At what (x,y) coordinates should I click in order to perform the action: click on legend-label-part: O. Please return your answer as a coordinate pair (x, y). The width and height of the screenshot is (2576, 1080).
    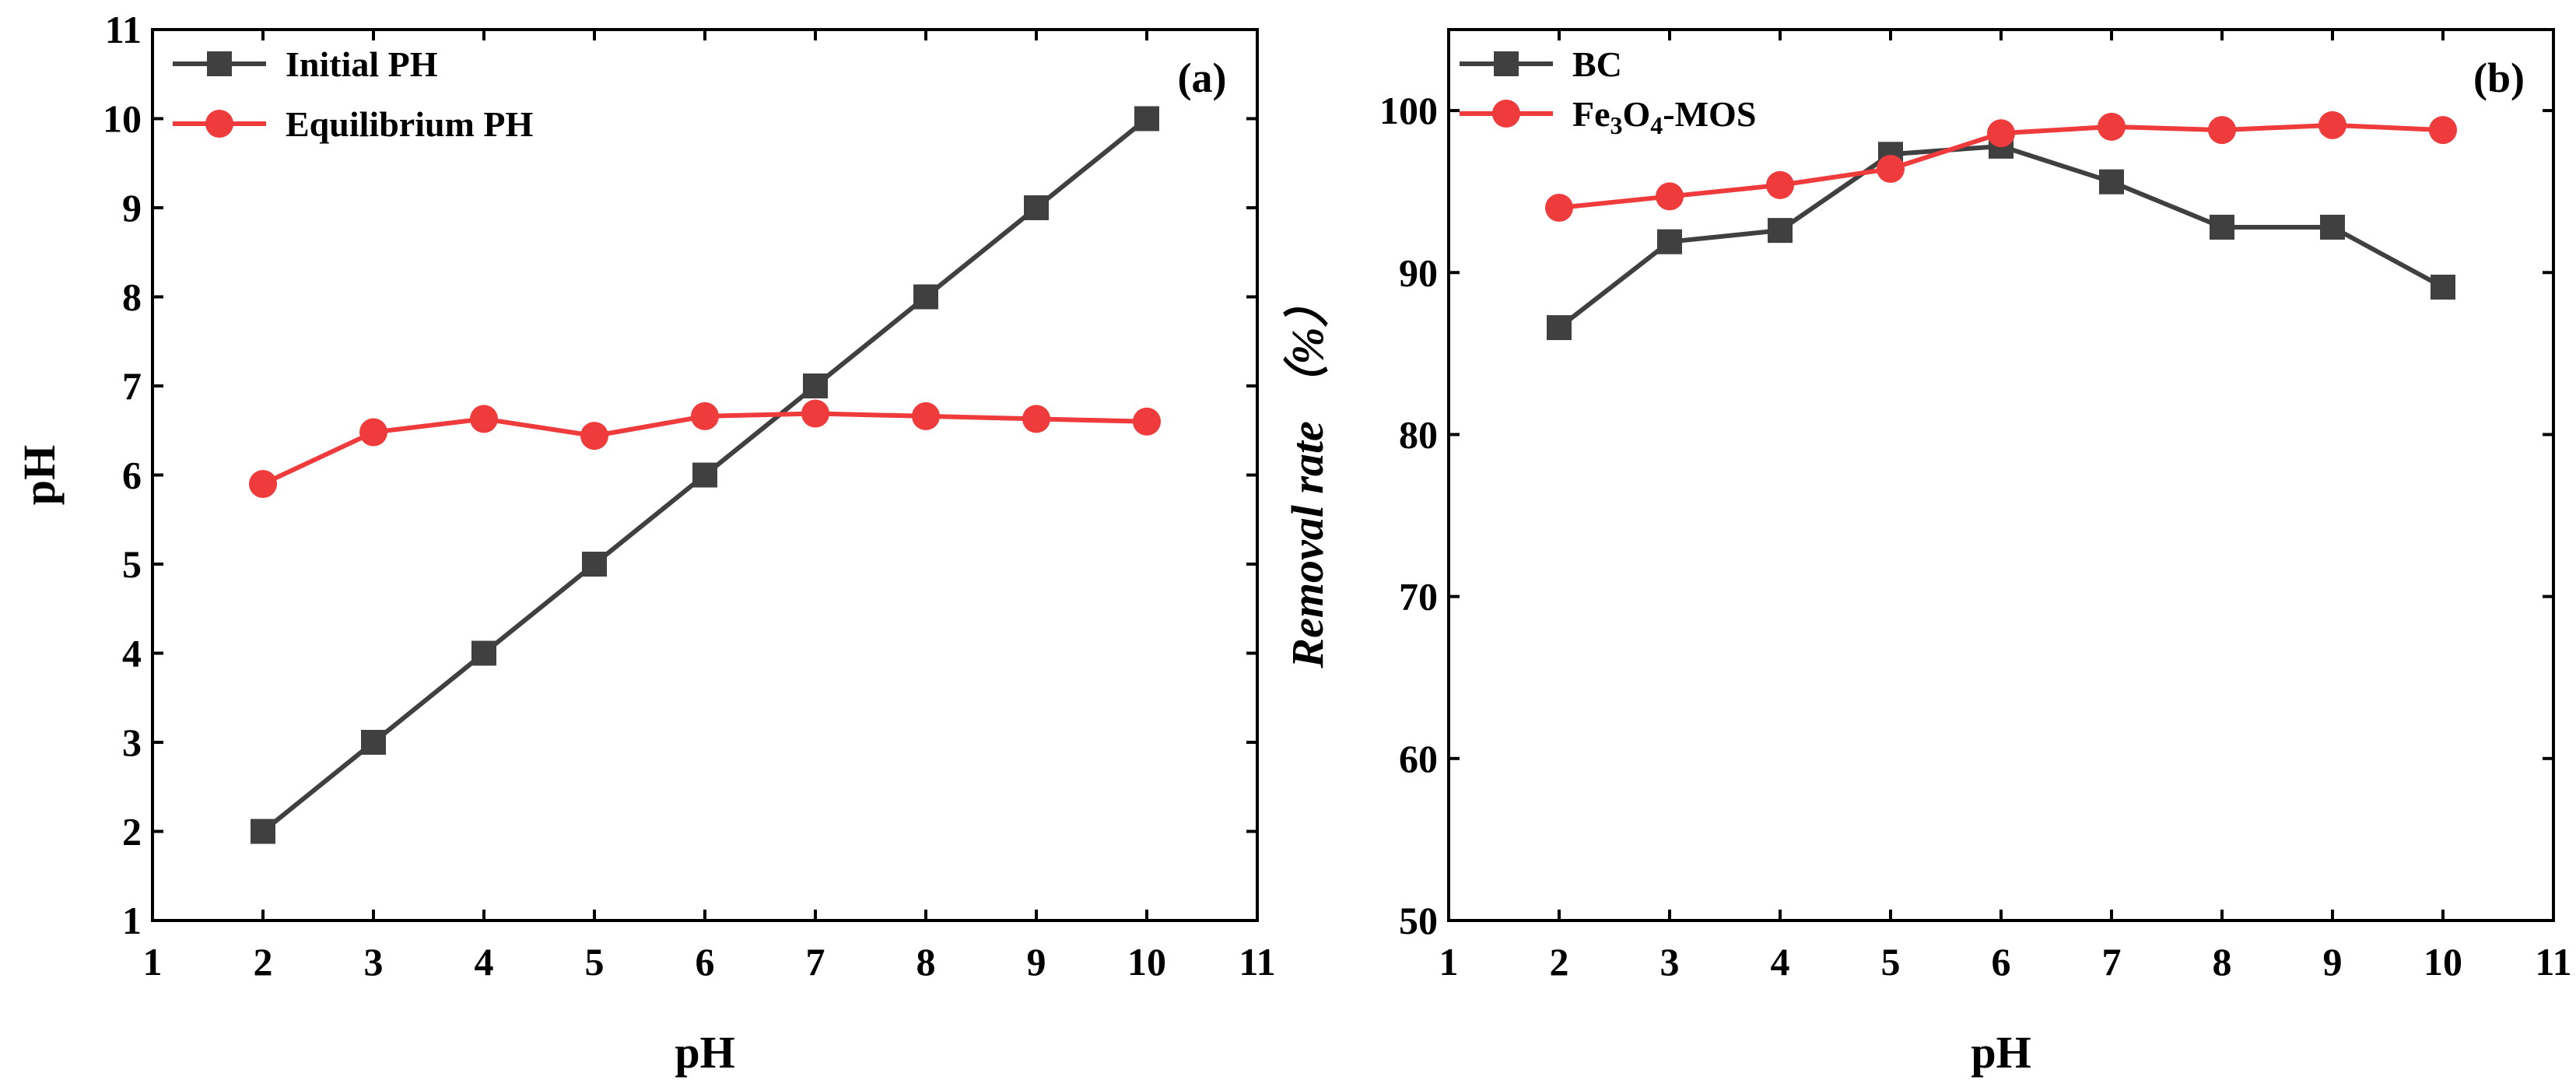
    Looking at the image, I should click on (1637, 114).